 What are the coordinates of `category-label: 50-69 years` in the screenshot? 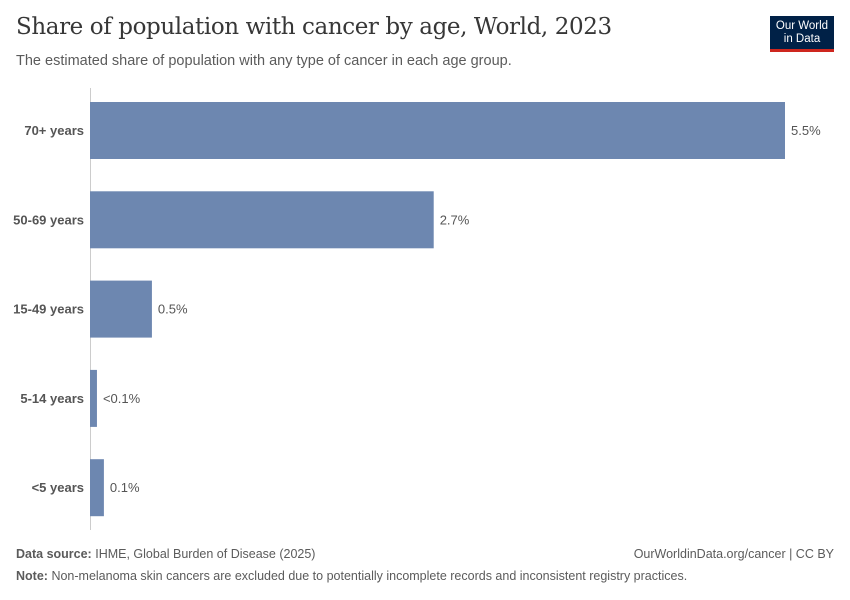 It's located at (48, 219).